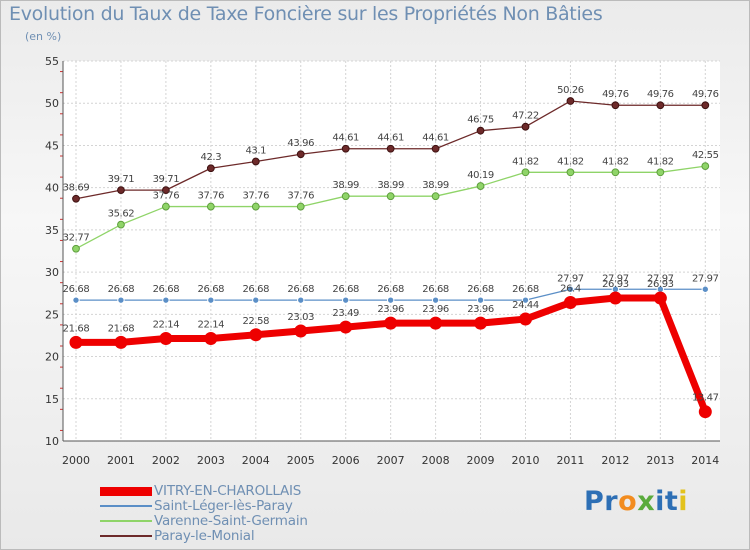 This screenshot has height=550, width=750. I want to click on logo-letter: P, so click(594, 501).